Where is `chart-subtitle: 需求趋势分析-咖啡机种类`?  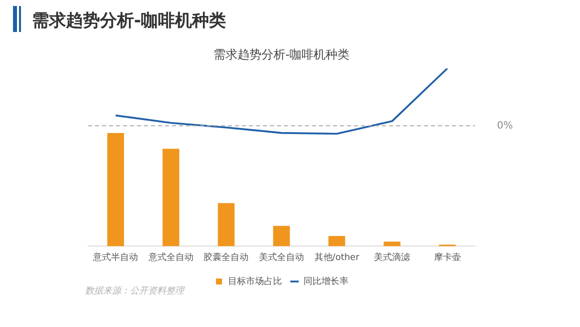 chart-subtitle: 需求趋势分析-咖啡机种类 is located at coordinates (281, 54).